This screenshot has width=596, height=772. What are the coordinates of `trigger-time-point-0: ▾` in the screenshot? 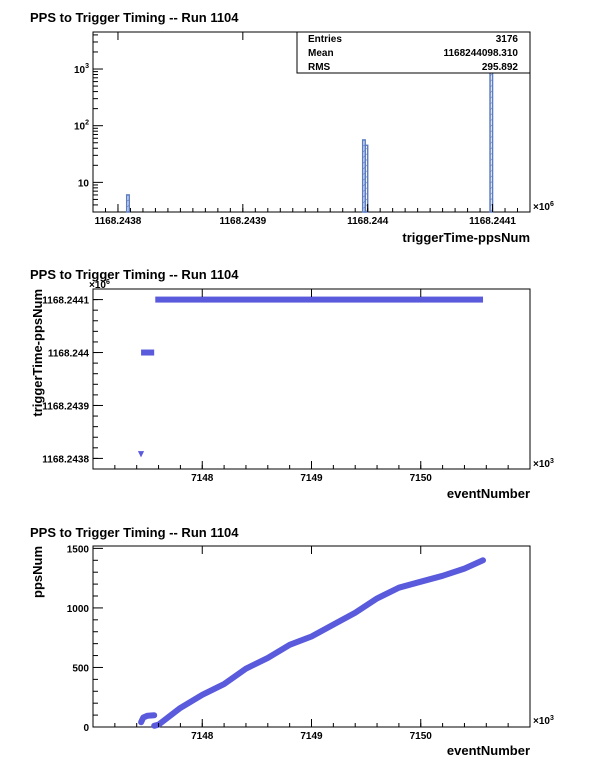 It's located at (140, 454).